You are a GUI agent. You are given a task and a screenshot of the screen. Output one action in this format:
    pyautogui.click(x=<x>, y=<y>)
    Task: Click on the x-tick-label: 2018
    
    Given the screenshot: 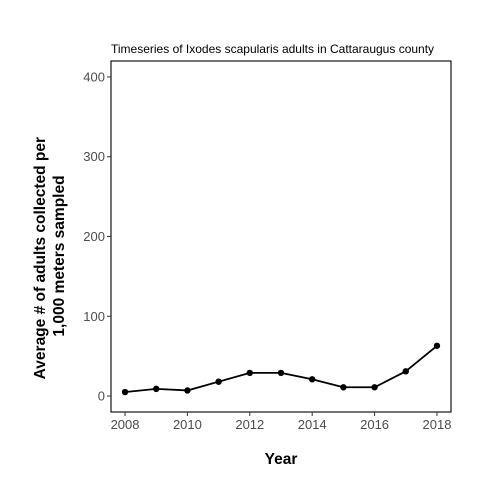 What is the action you would take?
    pyautogui.click(x=437, y=424)
    